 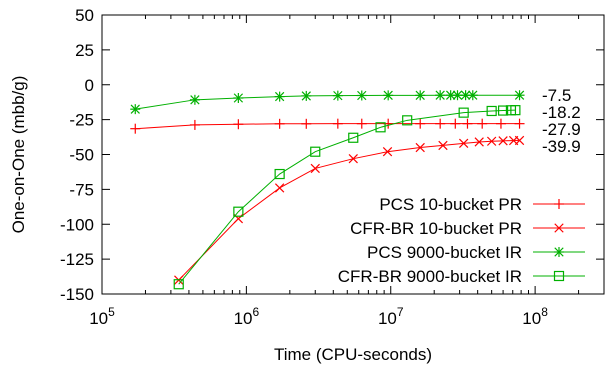 What do you see at coordinates (561, 146) in the screenshot?
I see `series-end-label: -39.9` at bounding box center [561, 146].